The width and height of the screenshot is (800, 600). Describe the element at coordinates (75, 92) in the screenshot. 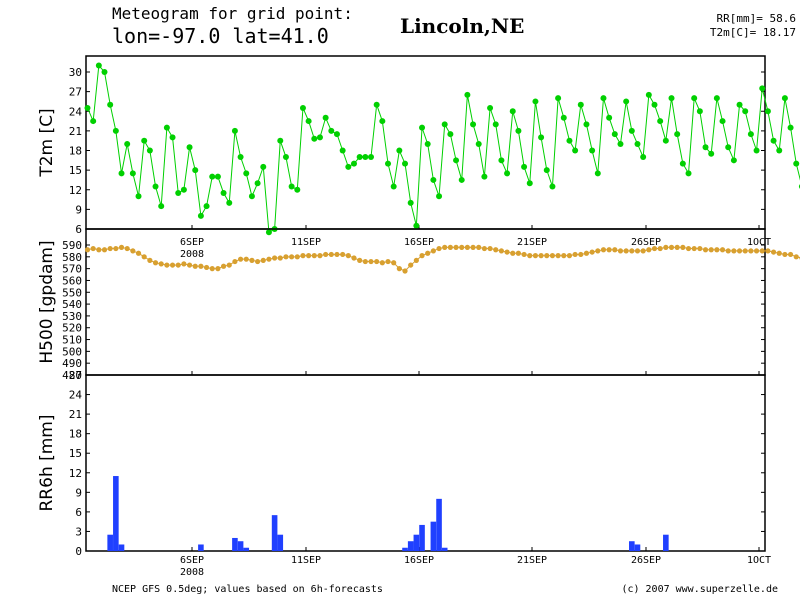

I see `y-tick-label: 27` at that location.